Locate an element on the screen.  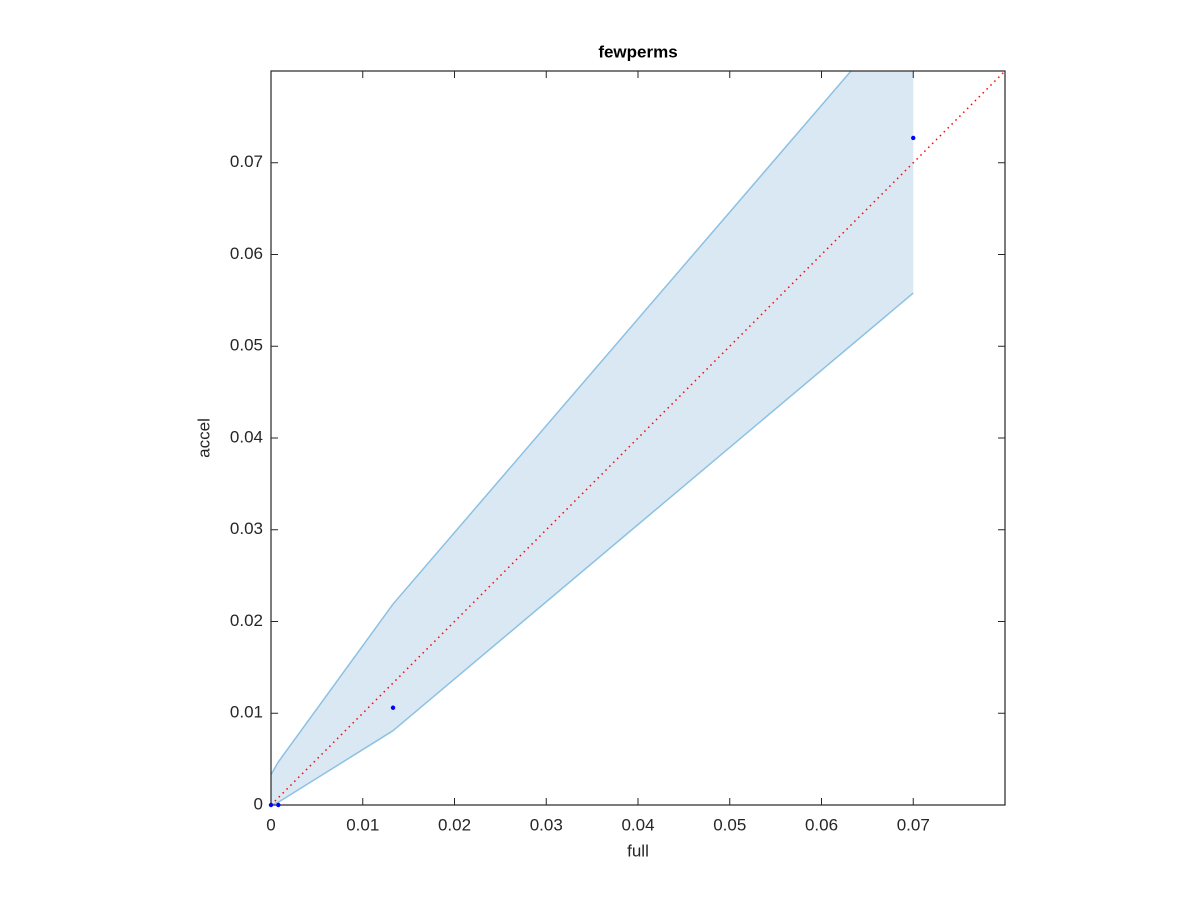
x-tick-label: 0.04 is located at coordinates (637, 824).